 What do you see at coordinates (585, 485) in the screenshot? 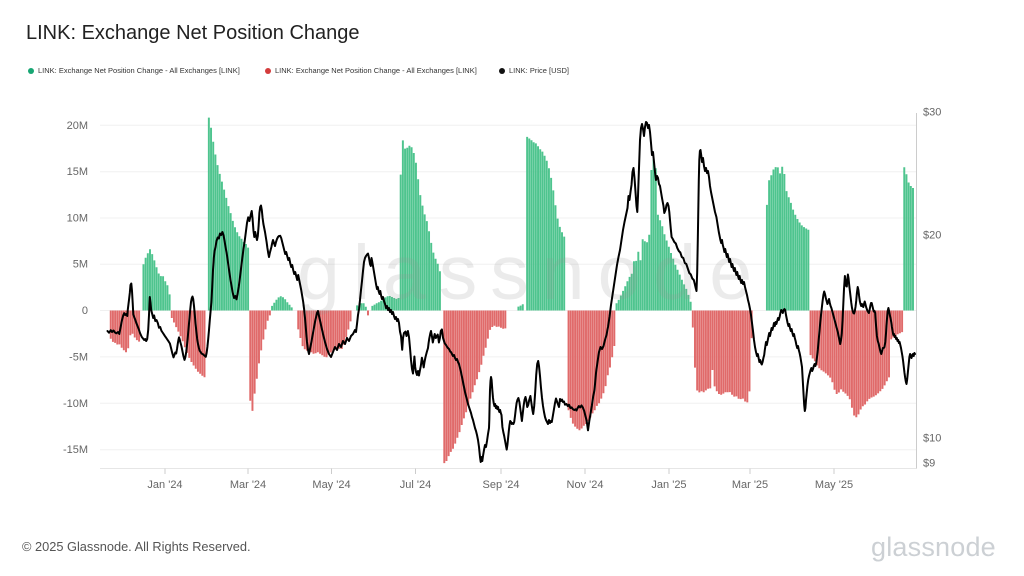
I see `svg-text: Nov '24` at bounding box center [585, 485].